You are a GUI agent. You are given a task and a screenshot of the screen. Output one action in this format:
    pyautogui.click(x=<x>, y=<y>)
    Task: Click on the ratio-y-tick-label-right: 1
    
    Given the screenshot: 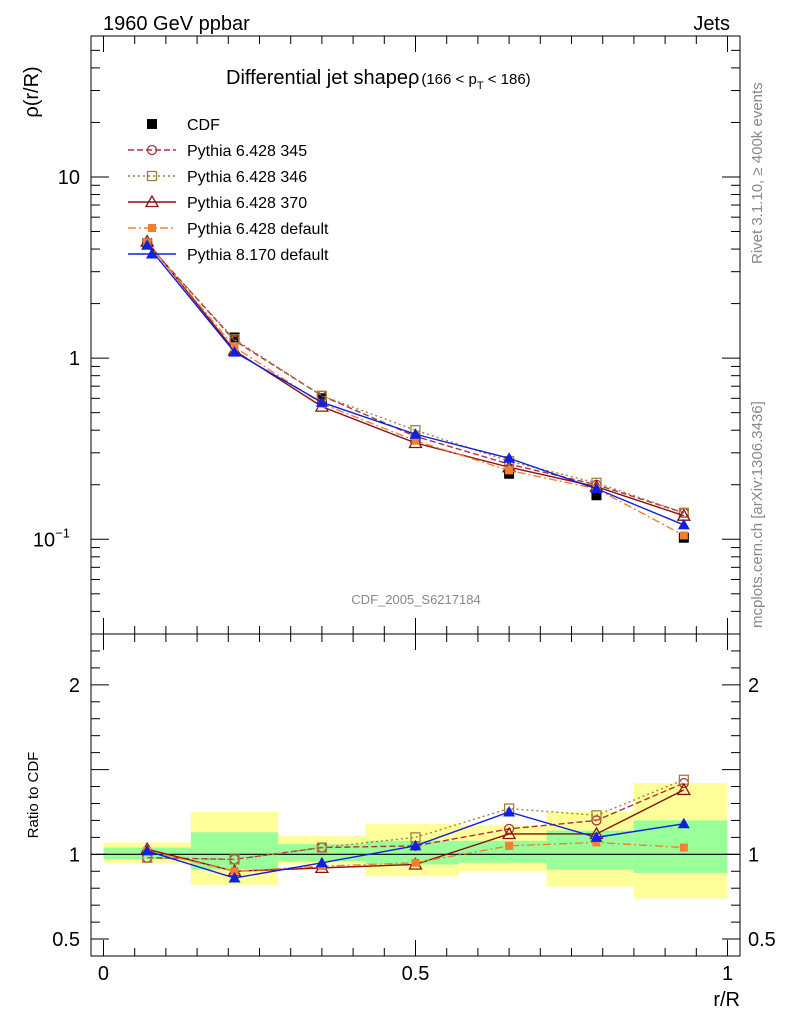 What is the action you would take?
    pyautogui.click(x=753, y=855)
    